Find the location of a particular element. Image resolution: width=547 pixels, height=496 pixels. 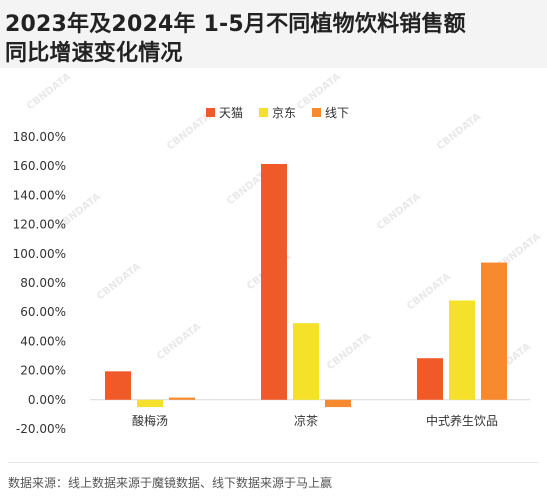

chart-title-line-2: 同比增速变化情况 is located at coordinates (94, 53).